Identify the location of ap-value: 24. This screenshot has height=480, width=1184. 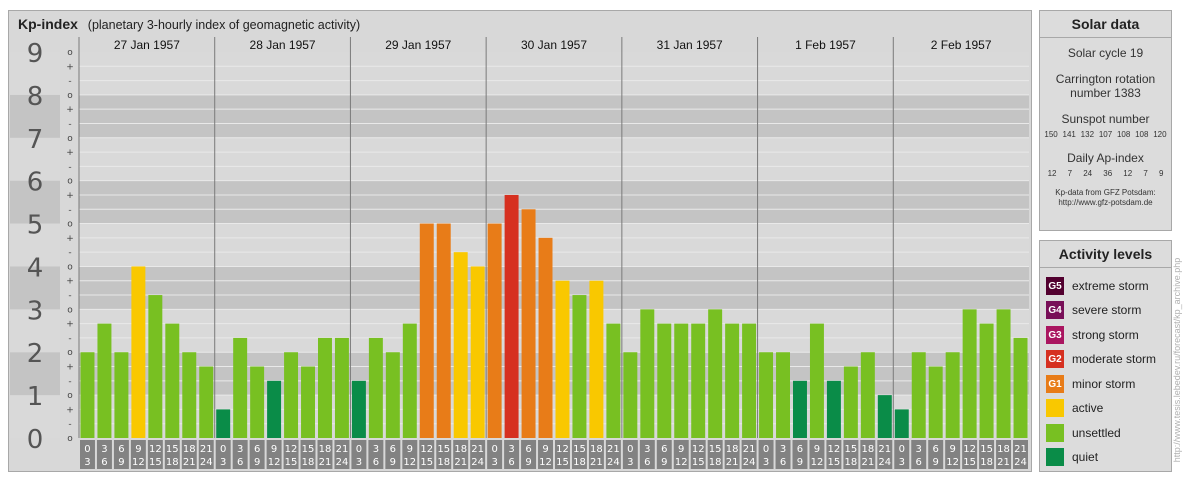
(1088, 173).